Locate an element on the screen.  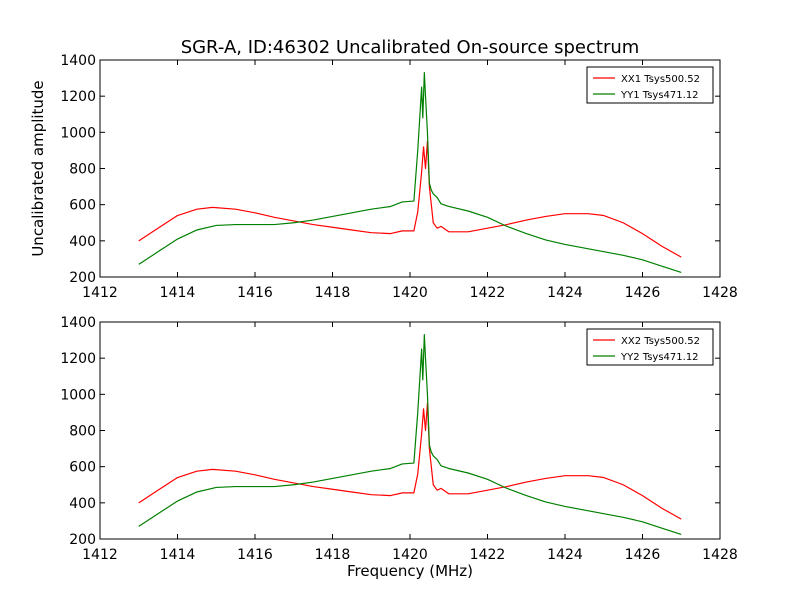
legend: XX1 Tsys500.52 YY1 Tsys471.12 is located at coordinates (650, 85).